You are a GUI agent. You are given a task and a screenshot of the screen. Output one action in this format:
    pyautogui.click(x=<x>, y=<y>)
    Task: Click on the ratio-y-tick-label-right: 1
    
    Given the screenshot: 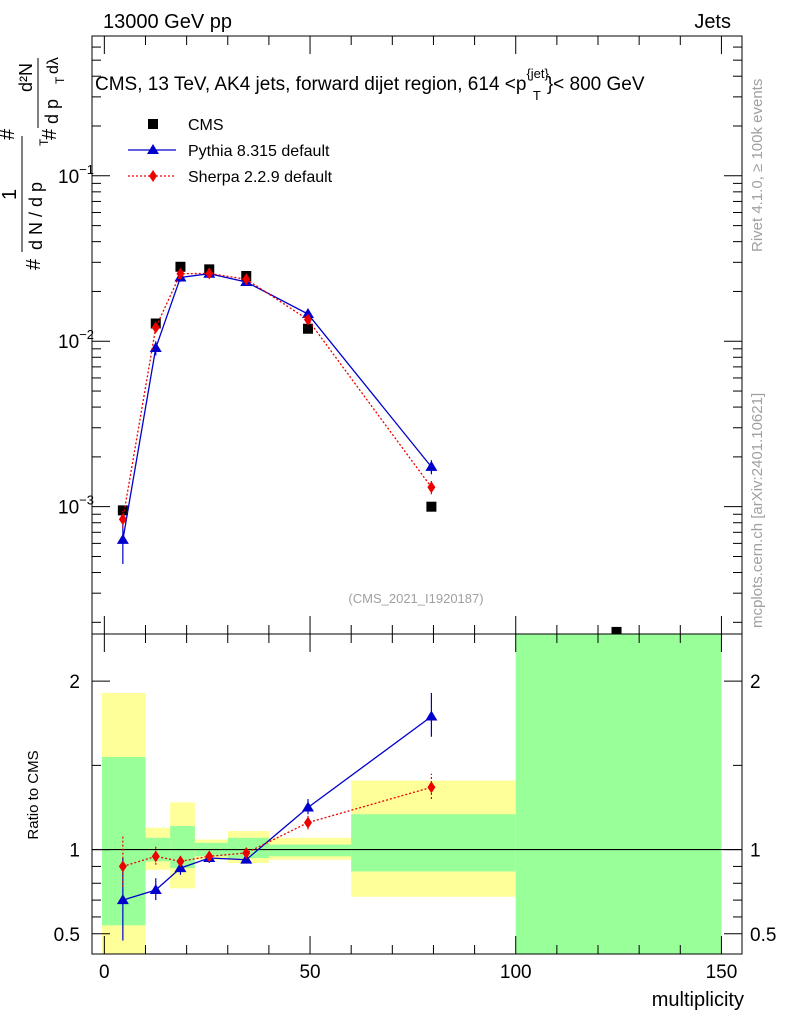 What is the action you would take?
    pyautogui.click(x=755, y=851)
    